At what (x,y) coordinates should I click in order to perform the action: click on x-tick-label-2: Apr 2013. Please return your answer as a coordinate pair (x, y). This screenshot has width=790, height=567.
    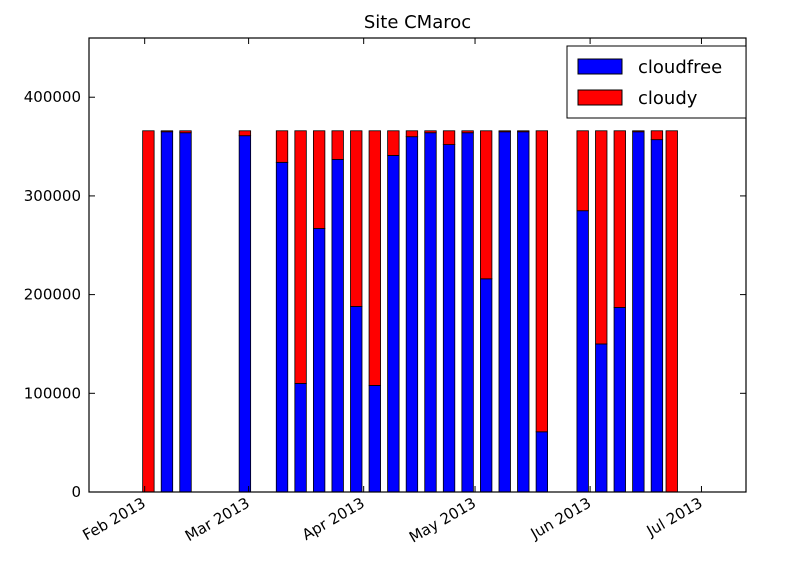
    Looking at the image, I should click on (333, 519).